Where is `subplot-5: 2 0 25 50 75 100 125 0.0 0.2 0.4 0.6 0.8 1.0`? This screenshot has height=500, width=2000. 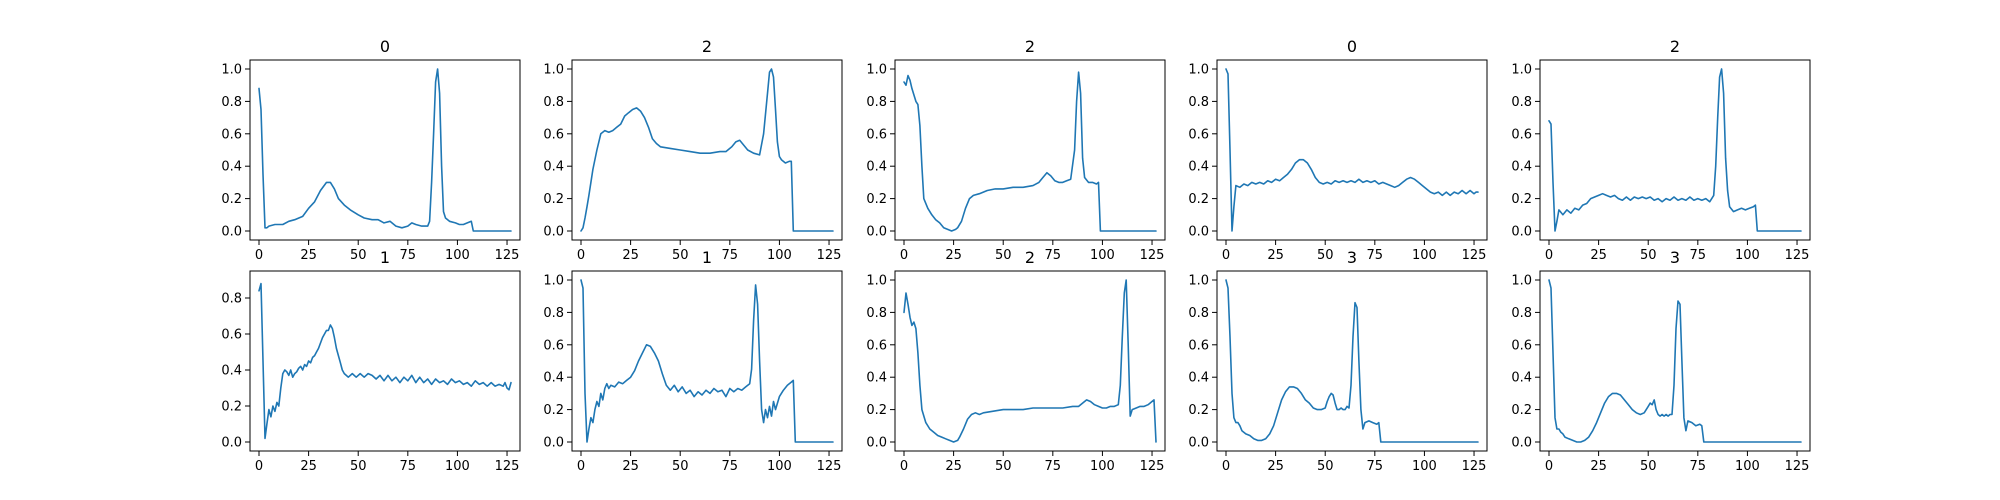 subplot-5: 2 0 25 50 75 100 125 0.0 0.2 0.4 0.6 0.8 1.0 is located at coordinates (1661, 150).